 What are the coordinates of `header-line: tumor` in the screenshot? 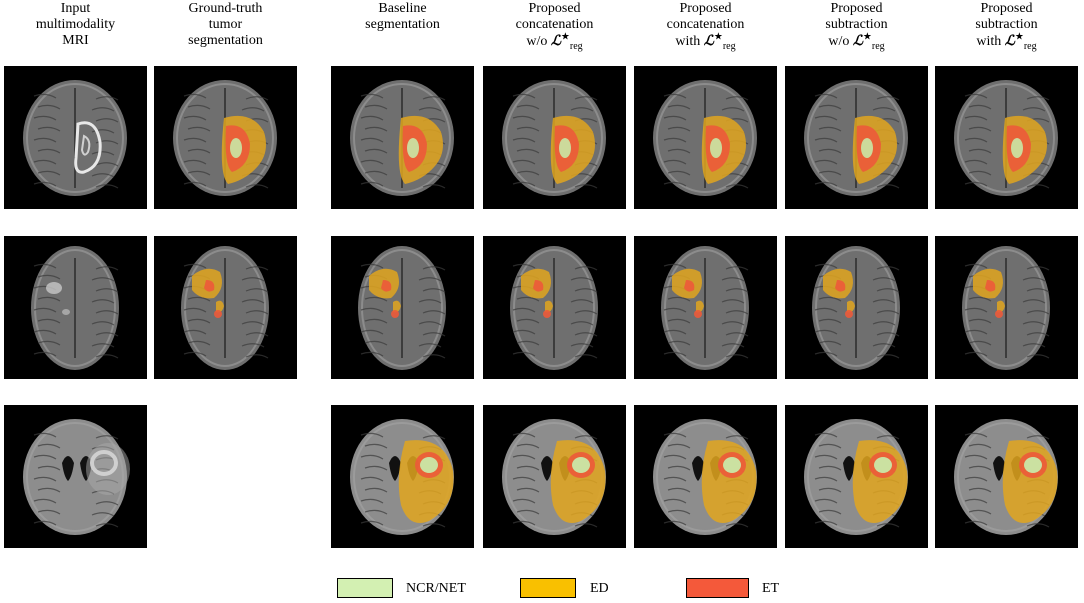 It's located at (225, 24).